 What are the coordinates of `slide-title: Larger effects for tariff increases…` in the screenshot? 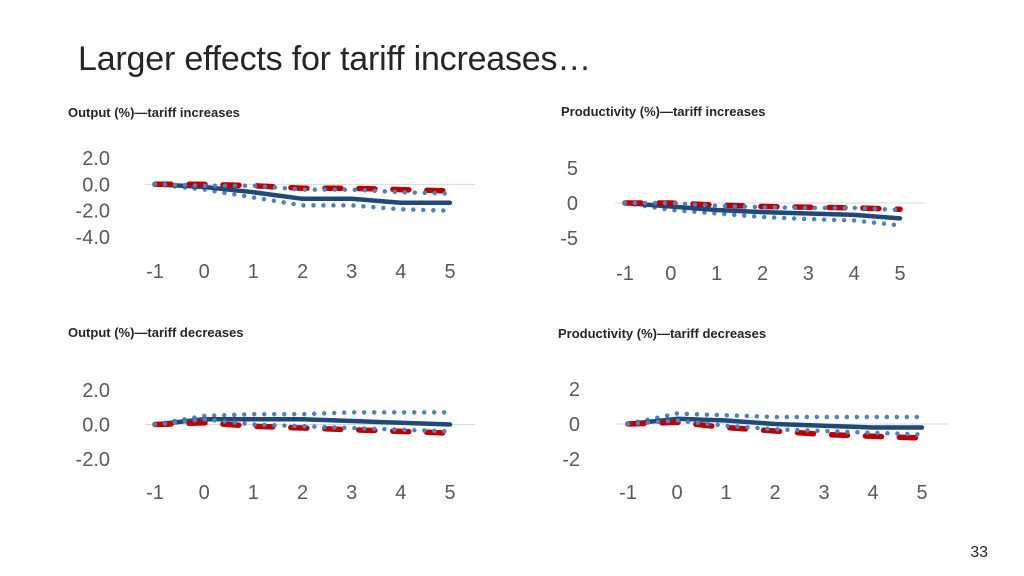 It's located at (335, 59).